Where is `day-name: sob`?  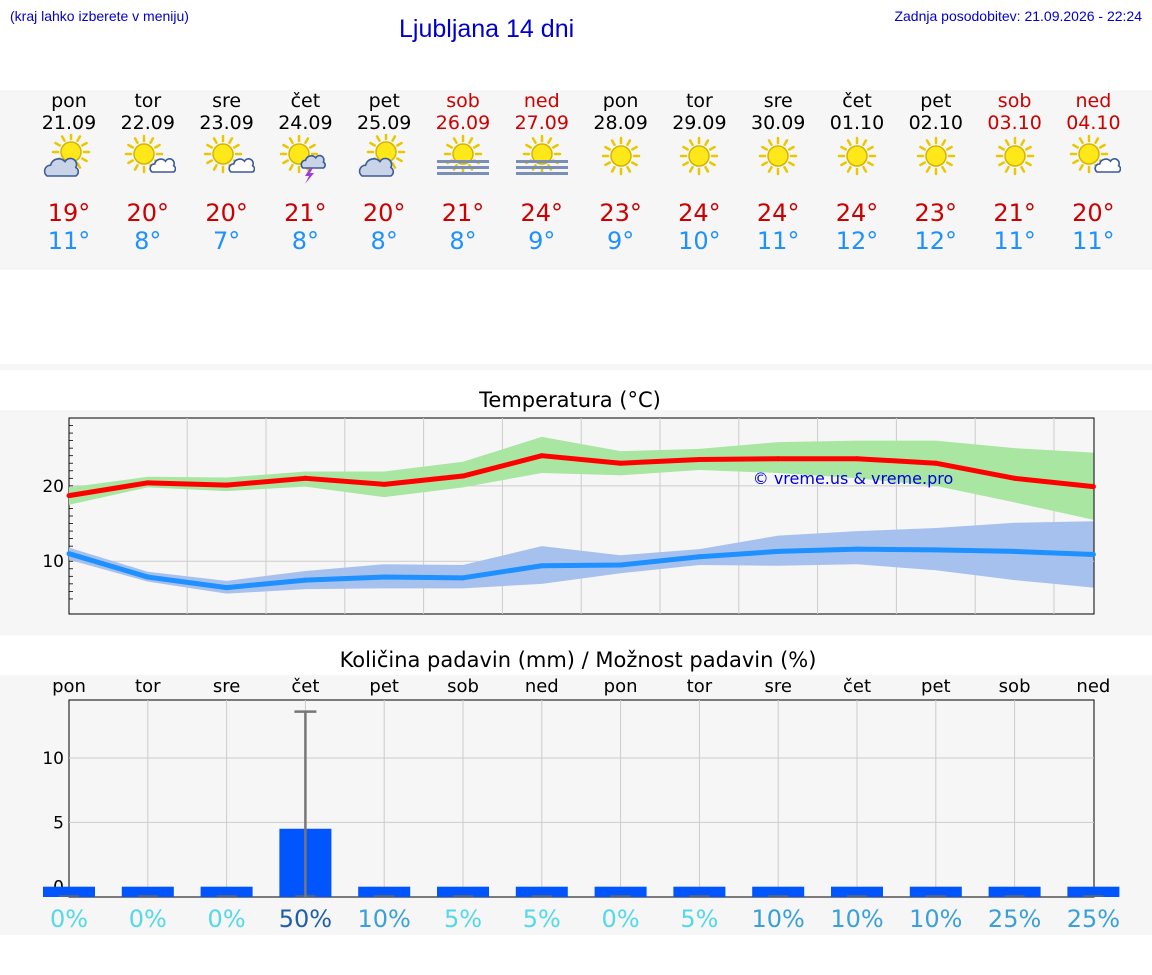
day-name: sob is located at coordinates (1014, 101).